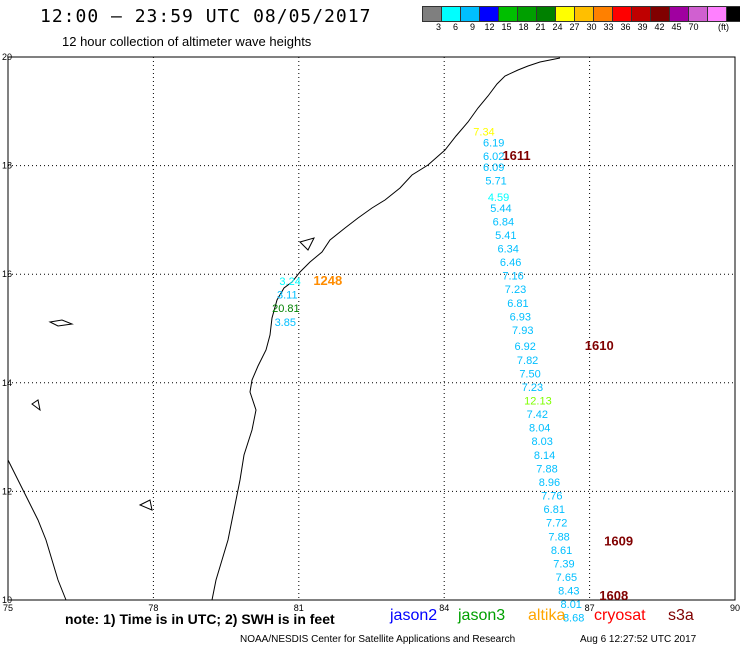 This screenshot has width=740, height=650. Describe the element at coordinates (285, 323) in the screenshot. I see `wave-height-value: 3.85` at that location.